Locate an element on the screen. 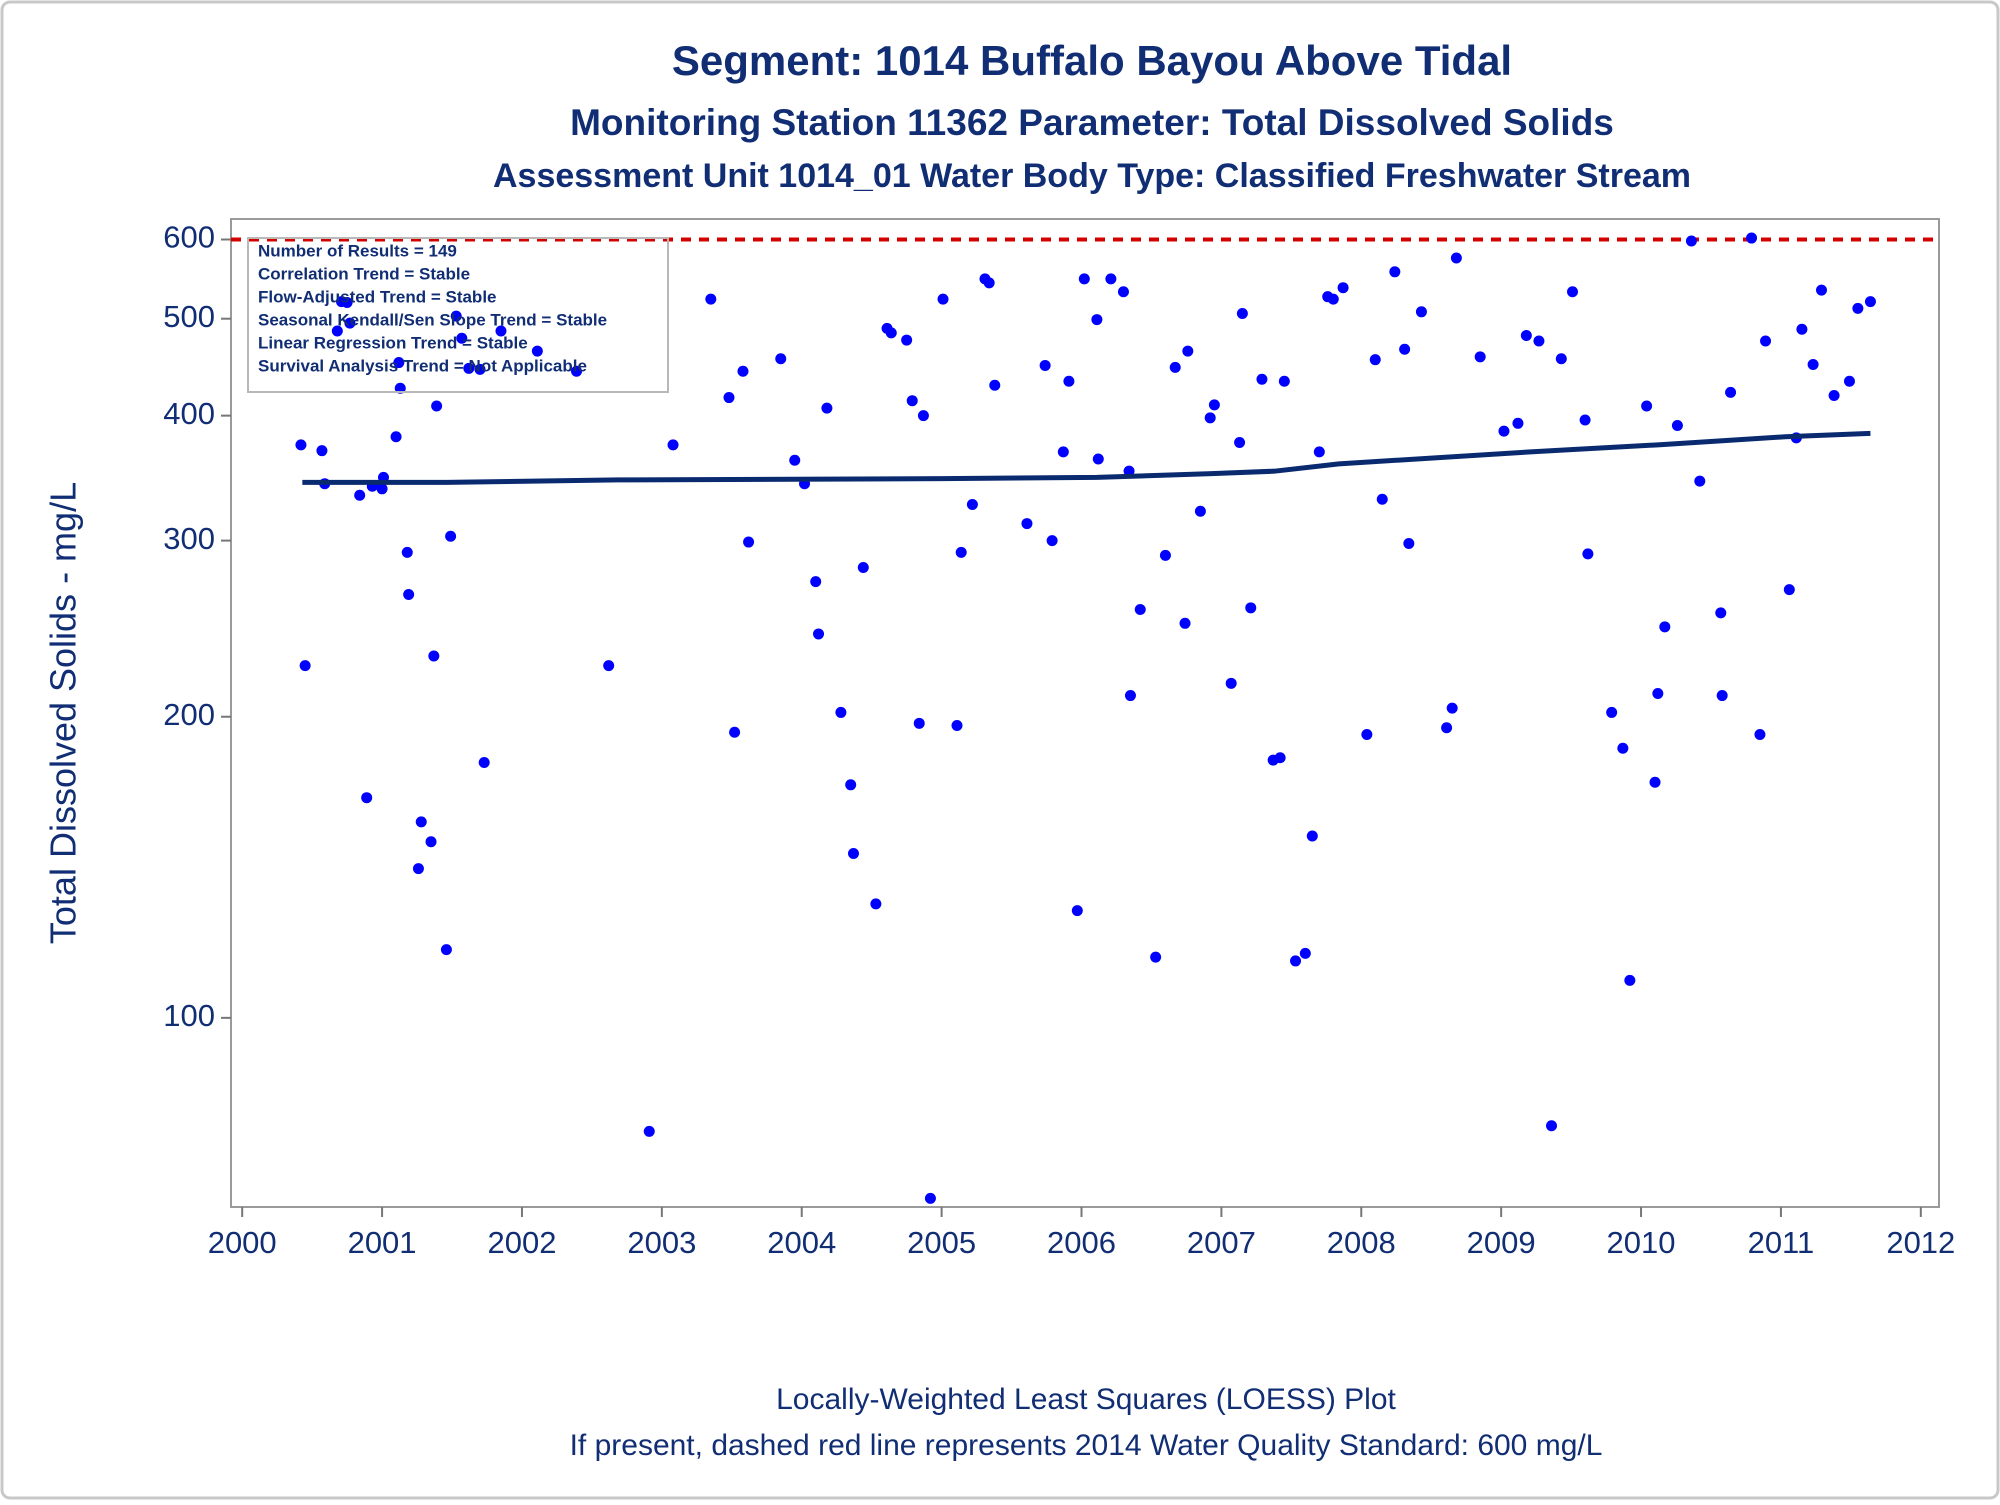  x-tick-label: 2012 is located at coordinates (1920, 1242).